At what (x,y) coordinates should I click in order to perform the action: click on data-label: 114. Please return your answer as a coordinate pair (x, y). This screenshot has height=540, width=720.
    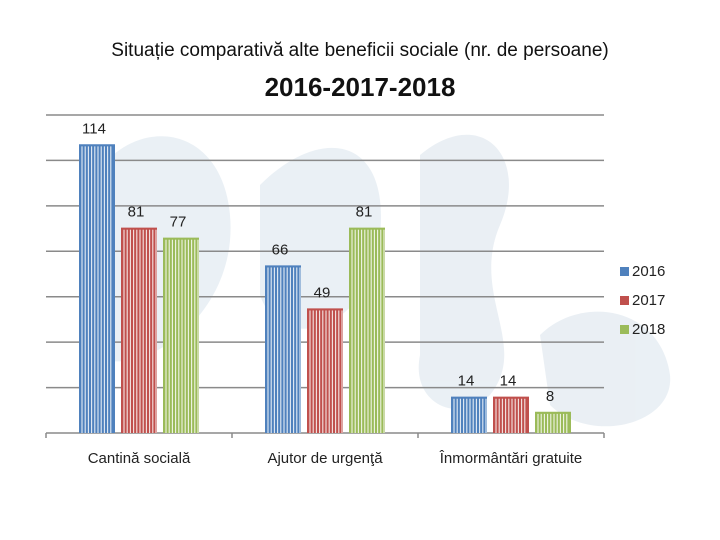
    Looking at the image, I should click on (94, 128).